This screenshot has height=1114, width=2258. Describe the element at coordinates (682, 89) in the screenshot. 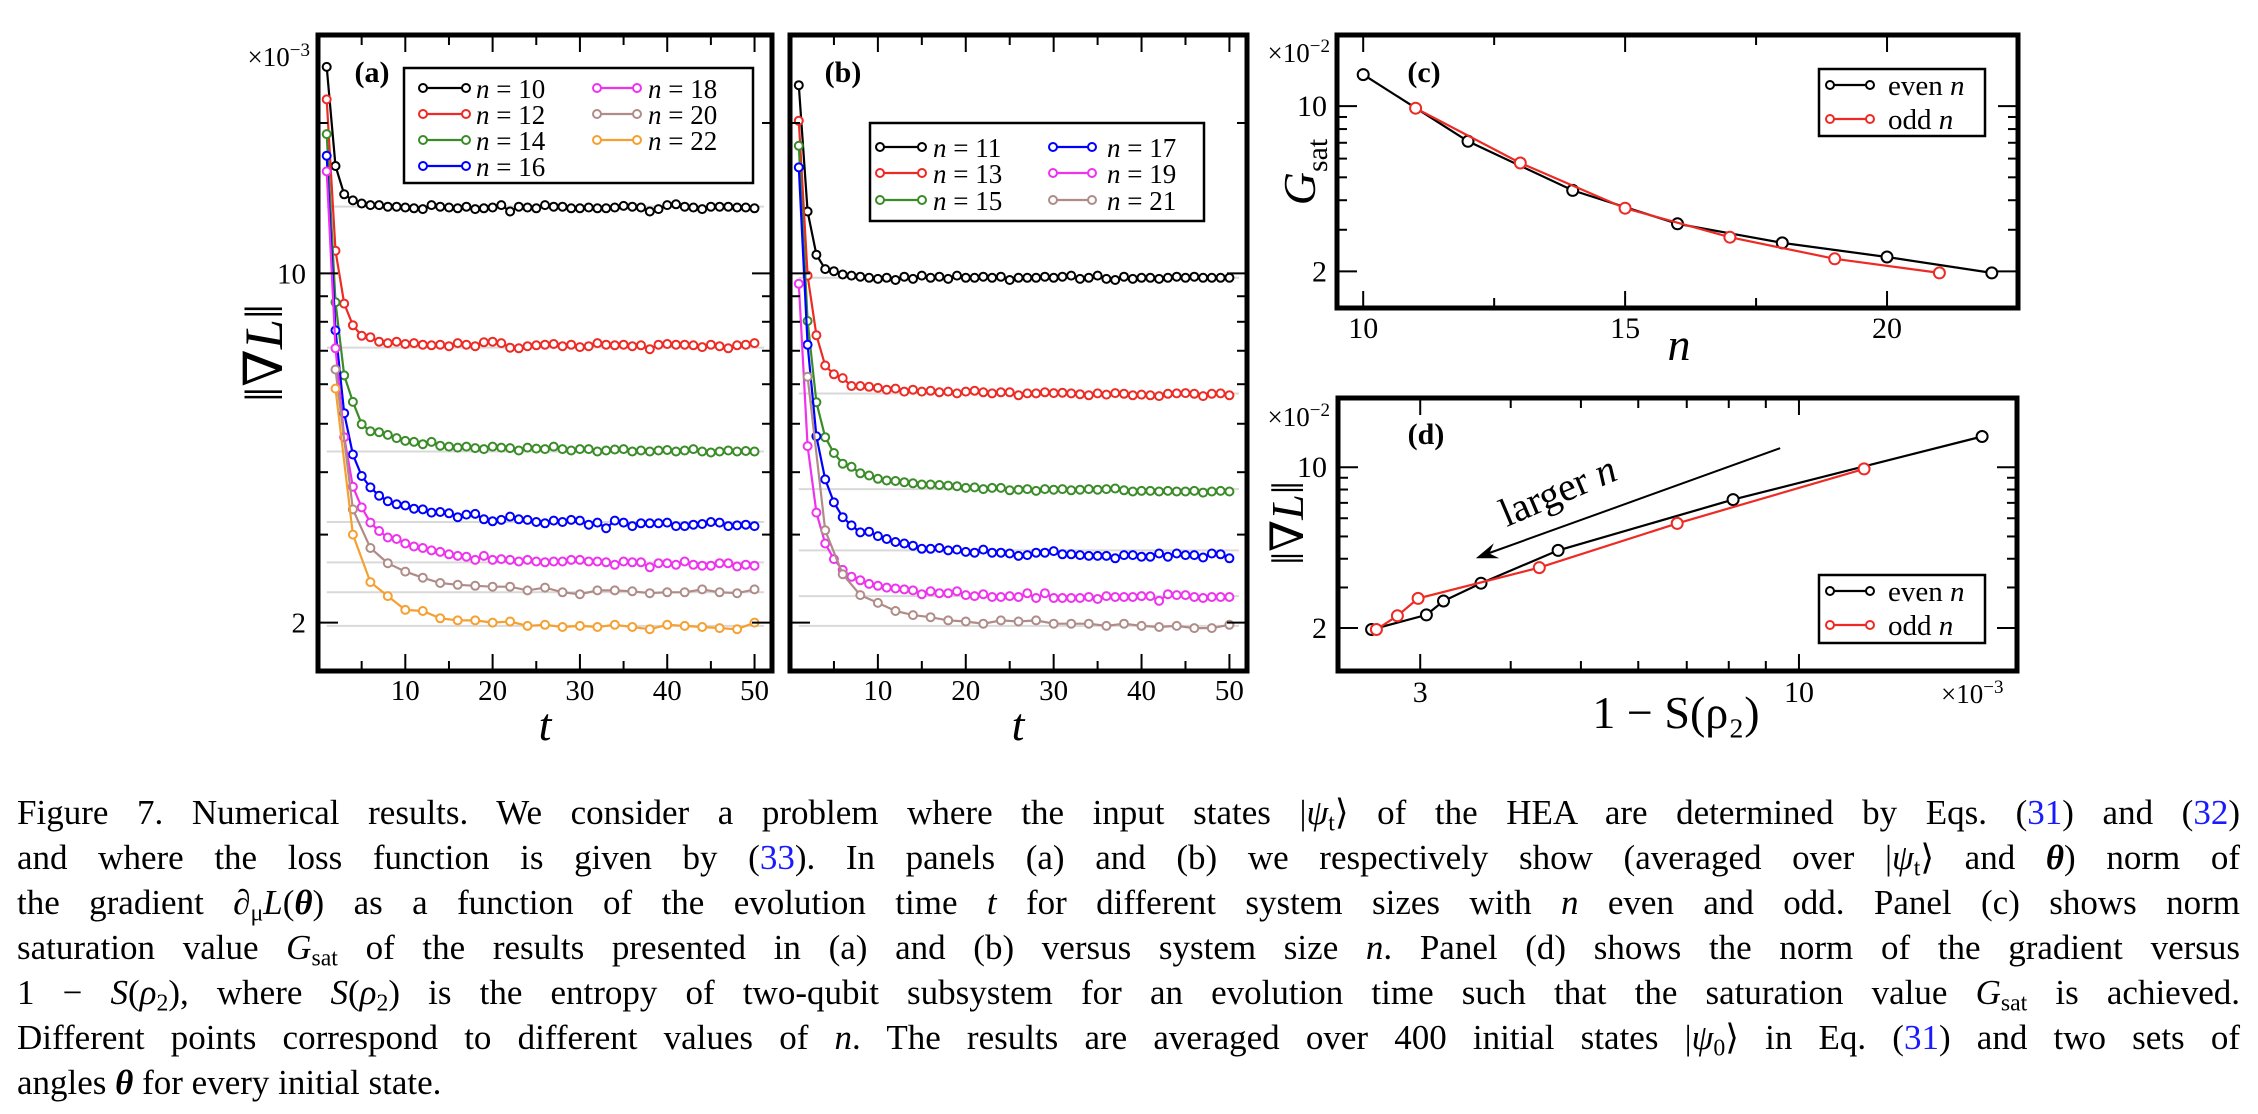

I see `legend-label: n = 18` at that location.